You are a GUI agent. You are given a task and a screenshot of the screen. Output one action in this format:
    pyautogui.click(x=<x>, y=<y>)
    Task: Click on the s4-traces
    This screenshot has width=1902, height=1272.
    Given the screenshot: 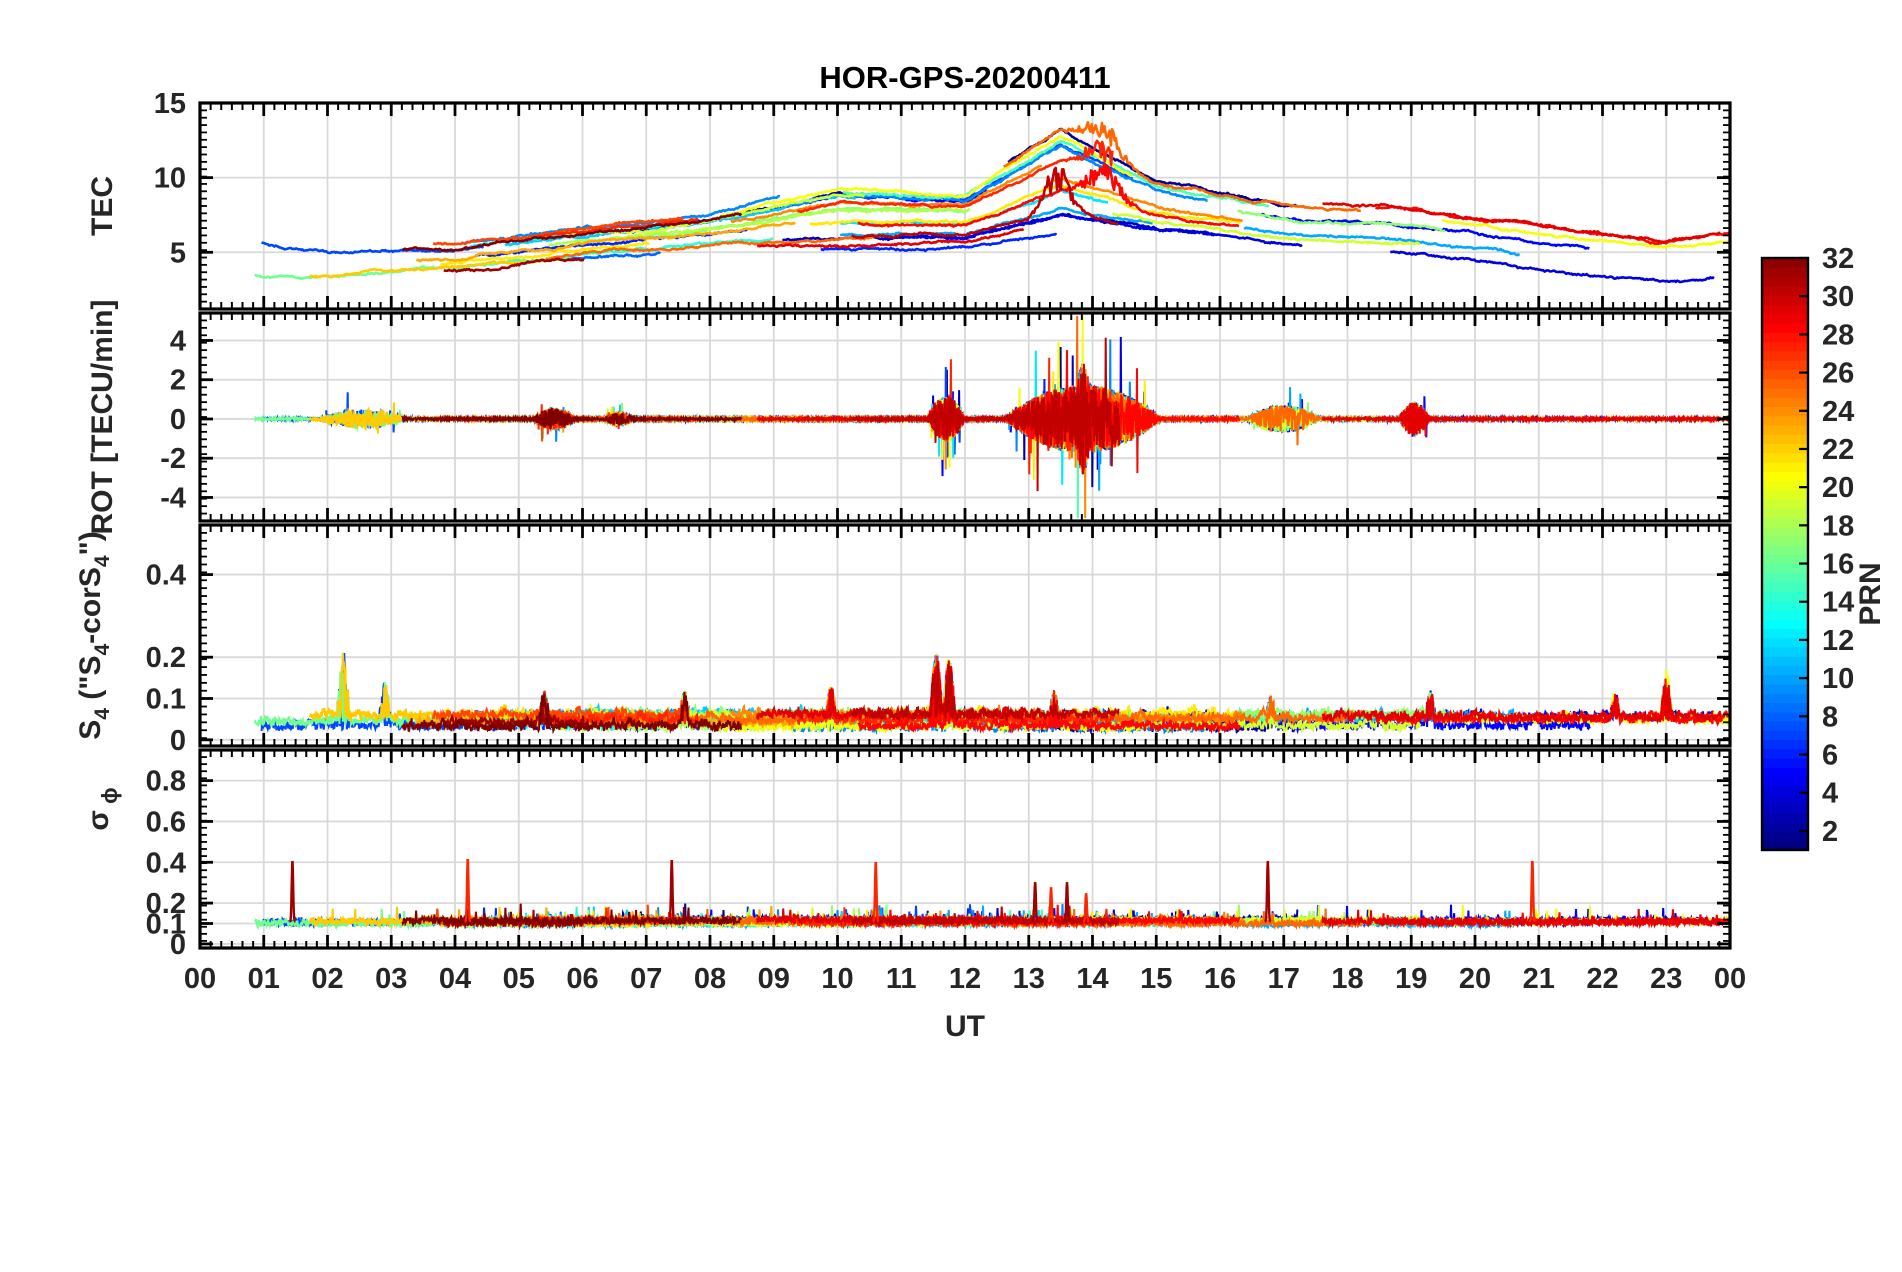 What is the action you would take?
    pyautogui.click(x=992, y=694)
    